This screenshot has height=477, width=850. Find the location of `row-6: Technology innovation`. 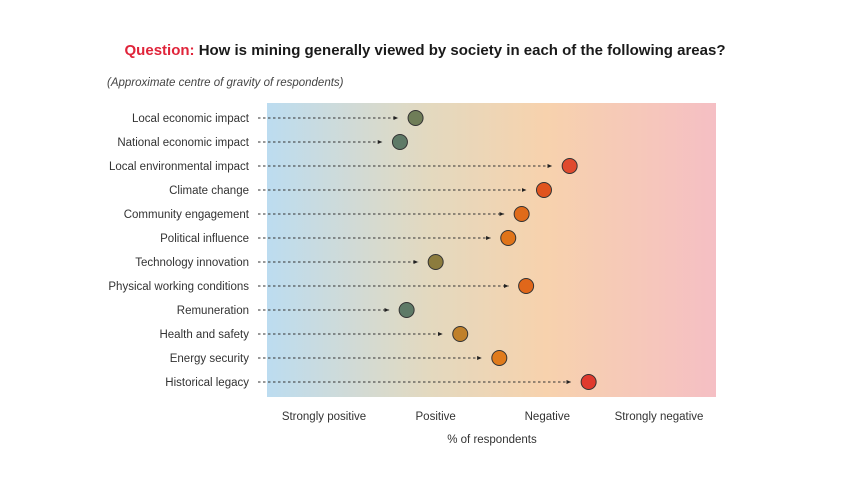

row-6: Technology innovation is located at coordinates (289, 262).